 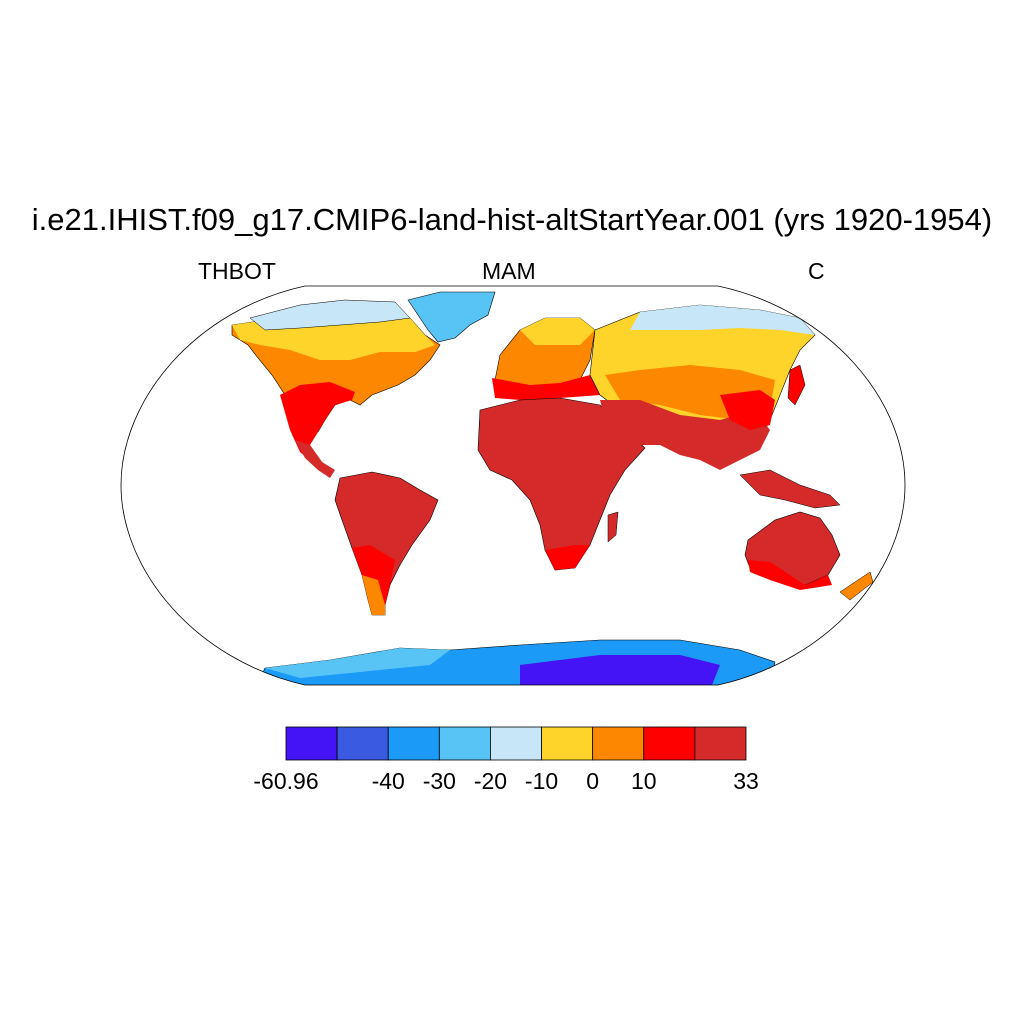 I want to click on greenland, so click(x=451, y=317).